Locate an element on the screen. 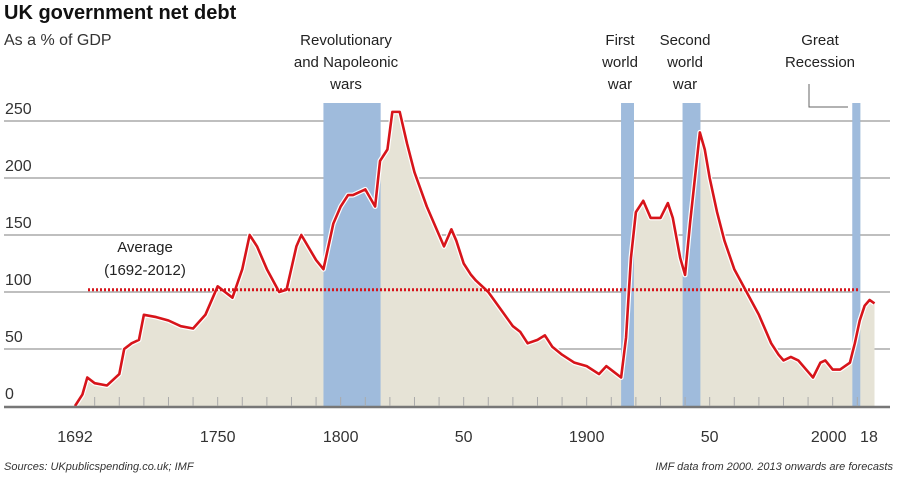  x-tick-label: 1692 is located at coordinates (75, 437).